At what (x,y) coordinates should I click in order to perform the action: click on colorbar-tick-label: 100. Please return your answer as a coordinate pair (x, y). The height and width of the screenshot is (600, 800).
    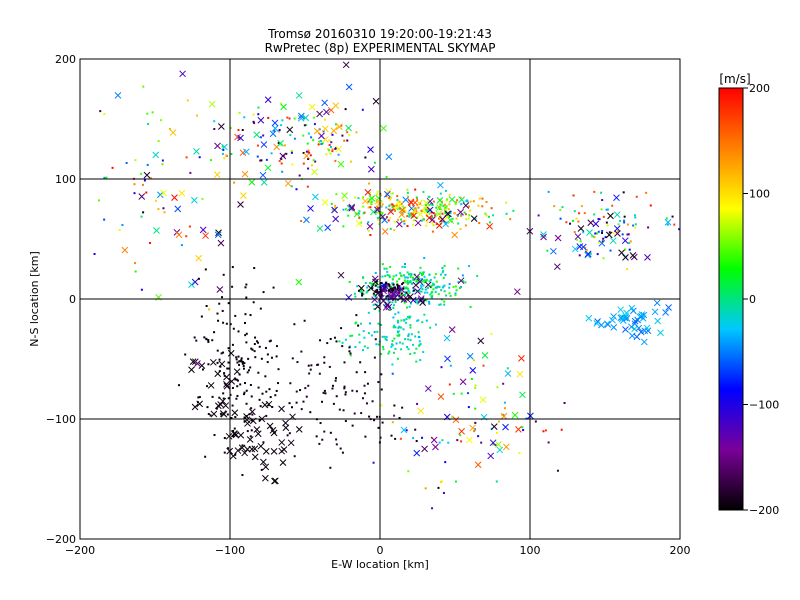
    Looking at the image, I should click on (759, 194).